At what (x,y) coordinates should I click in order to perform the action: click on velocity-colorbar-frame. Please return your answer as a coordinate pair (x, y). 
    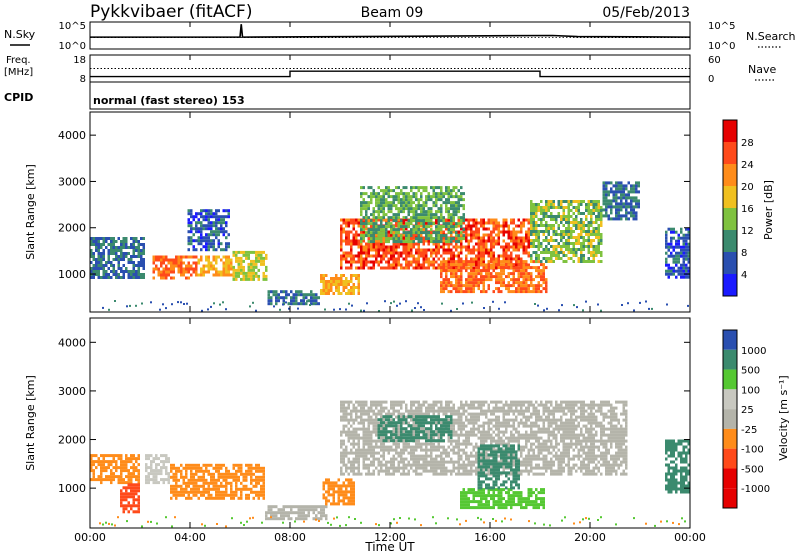
    Looking at the image, I should click on (730, 419).